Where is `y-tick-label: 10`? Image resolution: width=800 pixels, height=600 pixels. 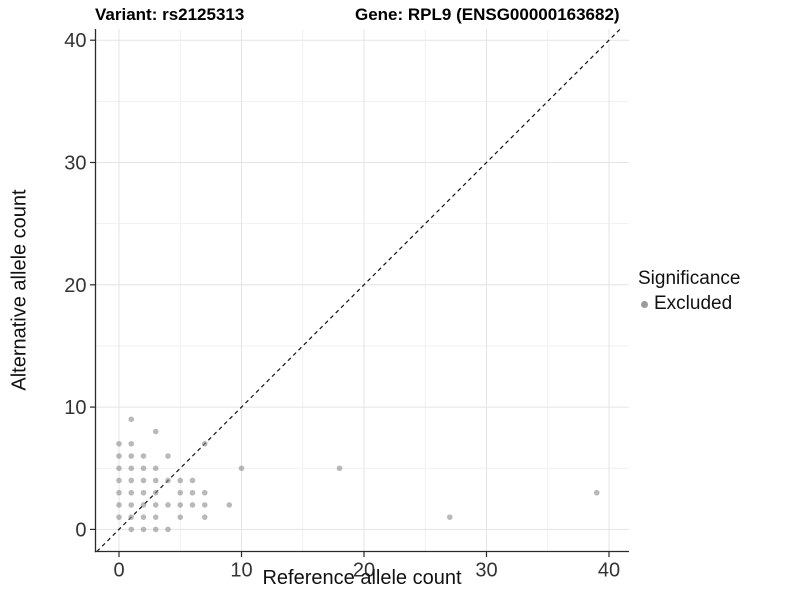
y-tick-label: 10 is located at coordinates (75, 408).